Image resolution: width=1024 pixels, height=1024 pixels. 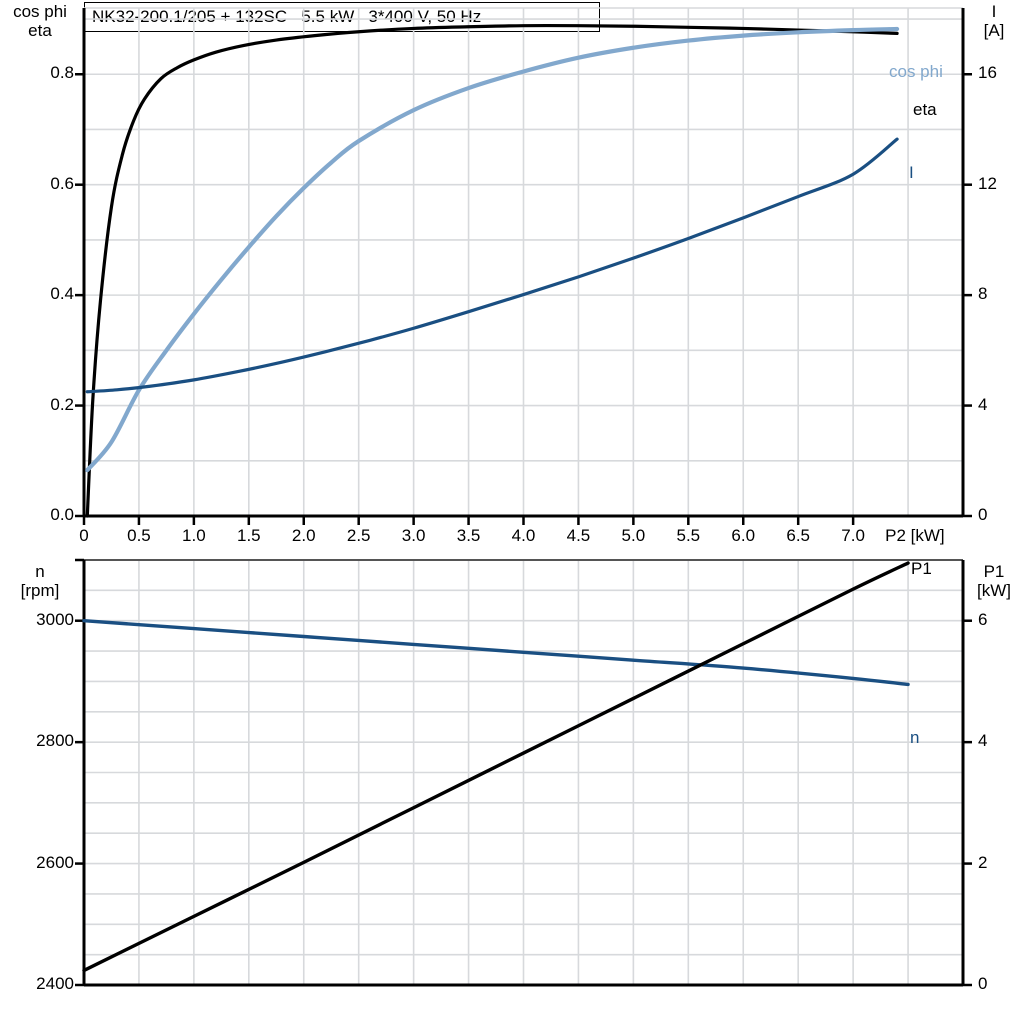 What do you see at coordinates (303, 535) in the screenshot?
I see `top-x-tick-2: 2.0` at bounding box center [303, 535].